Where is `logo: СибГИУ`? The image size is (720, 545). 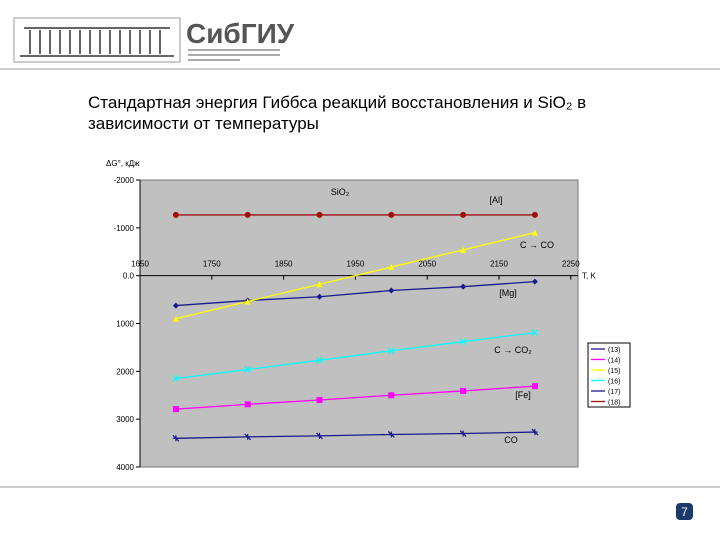 logo: СибГИУ is located at coordinates (154, 40).